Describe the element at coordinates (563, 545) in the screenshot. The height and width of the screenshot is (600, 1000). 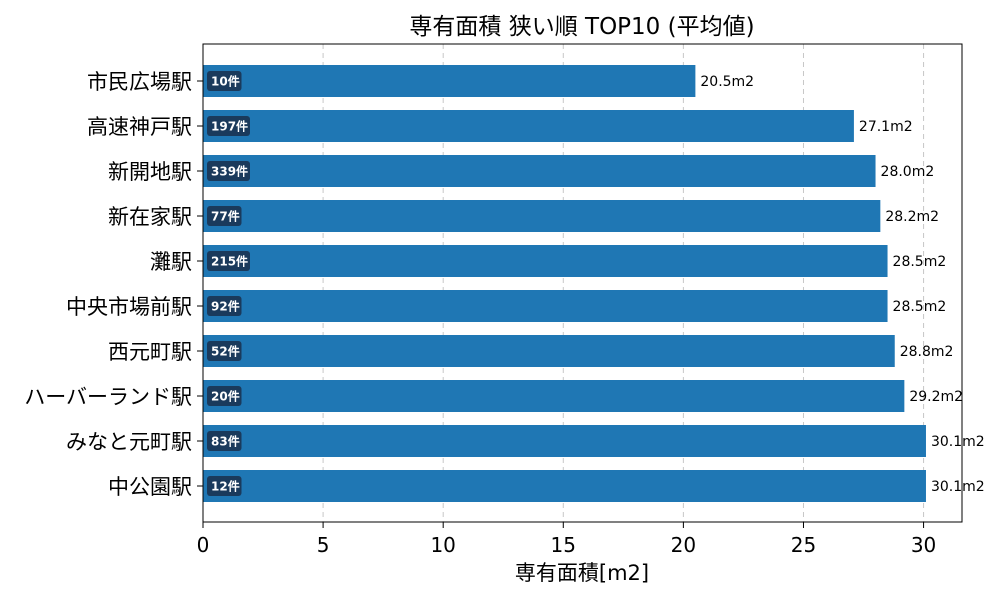
I see `x-tick-label: 15` at that location.